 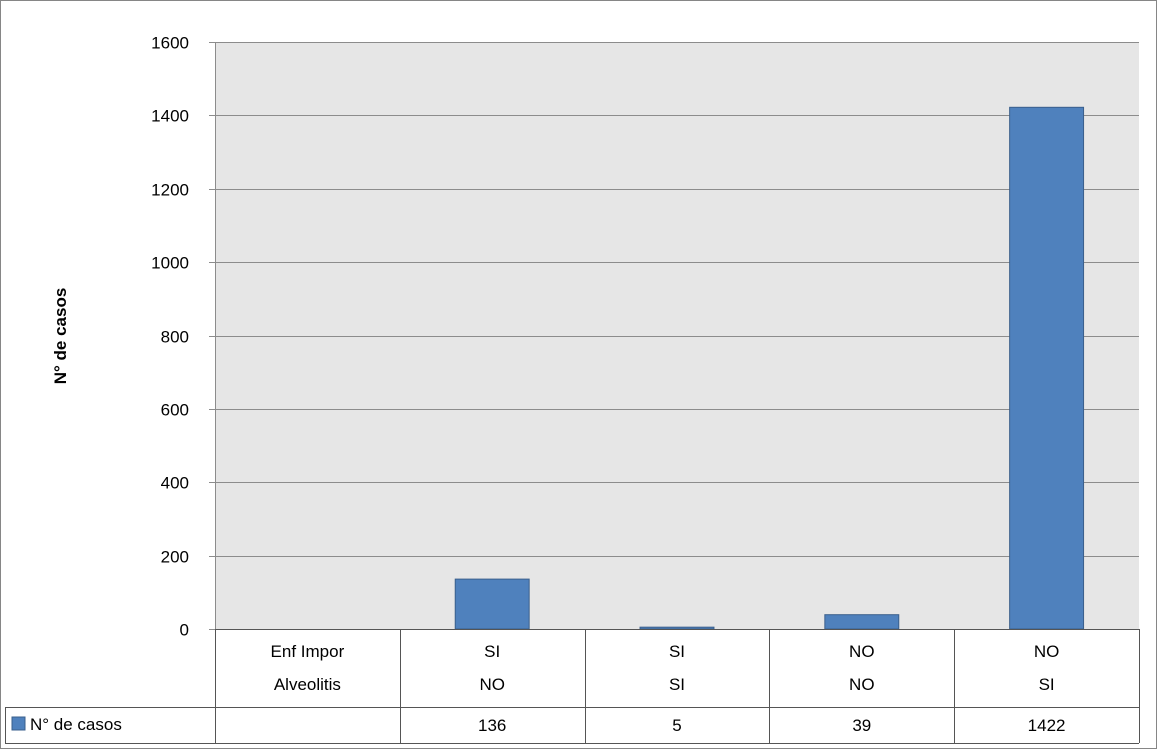 What do you see at coordinates (184, 630) in the screenshot?
I see `y-tick-label: 0` at bounding box center [184, 630].